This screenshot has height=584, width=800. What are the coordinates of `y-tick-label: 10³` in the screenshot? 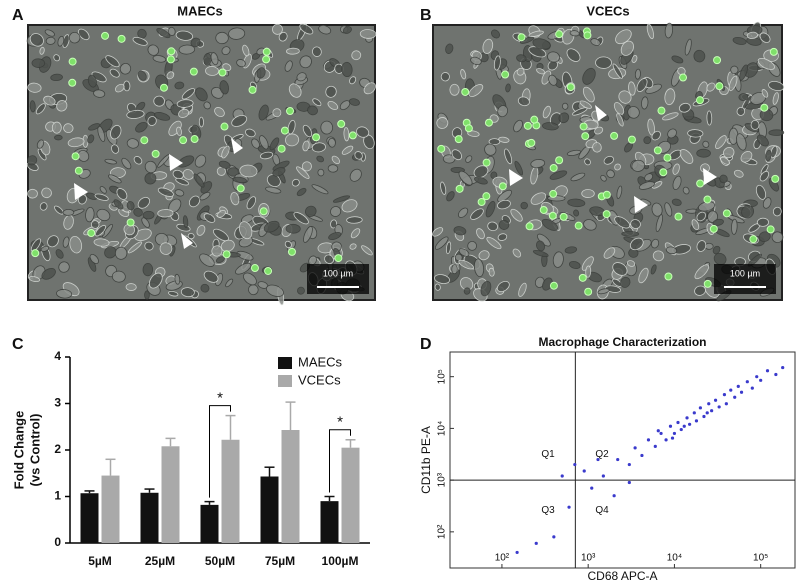 It's located at (442, 479).